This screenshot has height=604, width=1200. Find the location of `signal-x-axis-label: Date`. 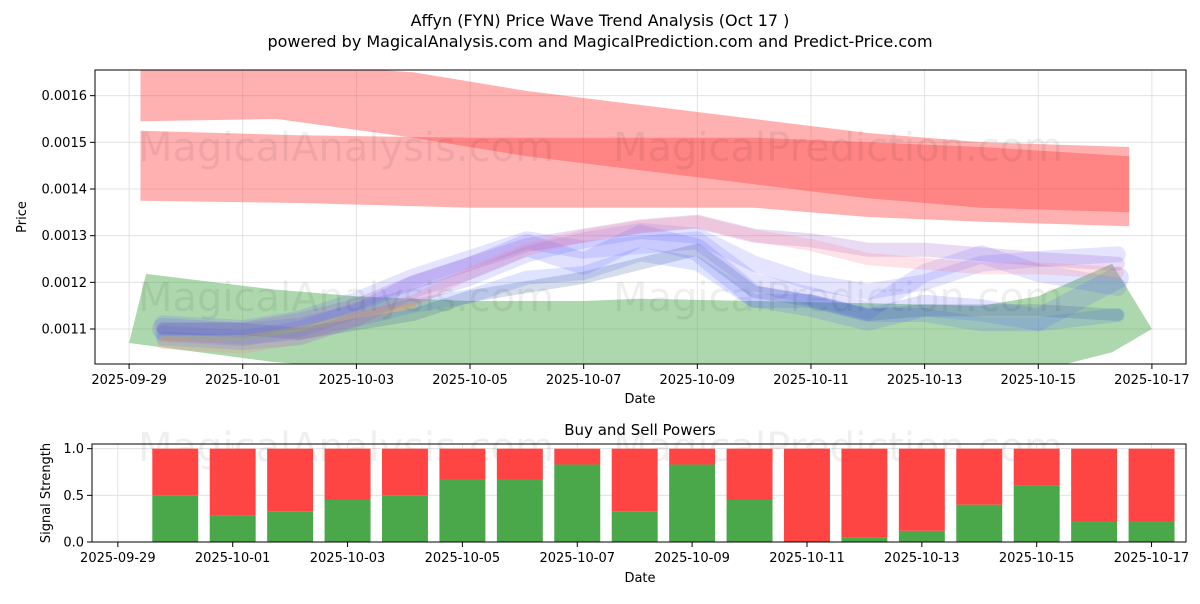

signal-x-axis-label: Date is located at coordinates (639, 578).